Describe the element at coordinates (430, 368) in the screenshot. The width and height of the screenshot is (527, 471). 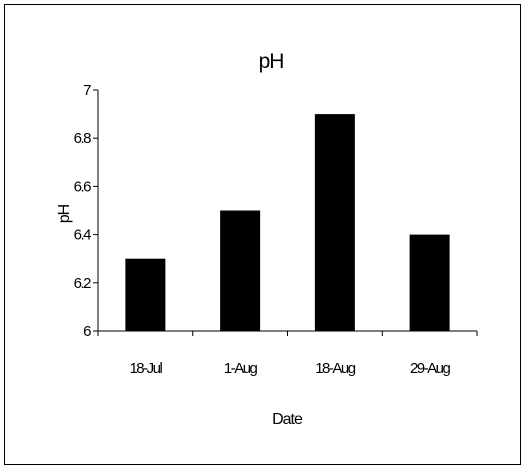
I see `x-tick-label: 29-Aug` at that location.